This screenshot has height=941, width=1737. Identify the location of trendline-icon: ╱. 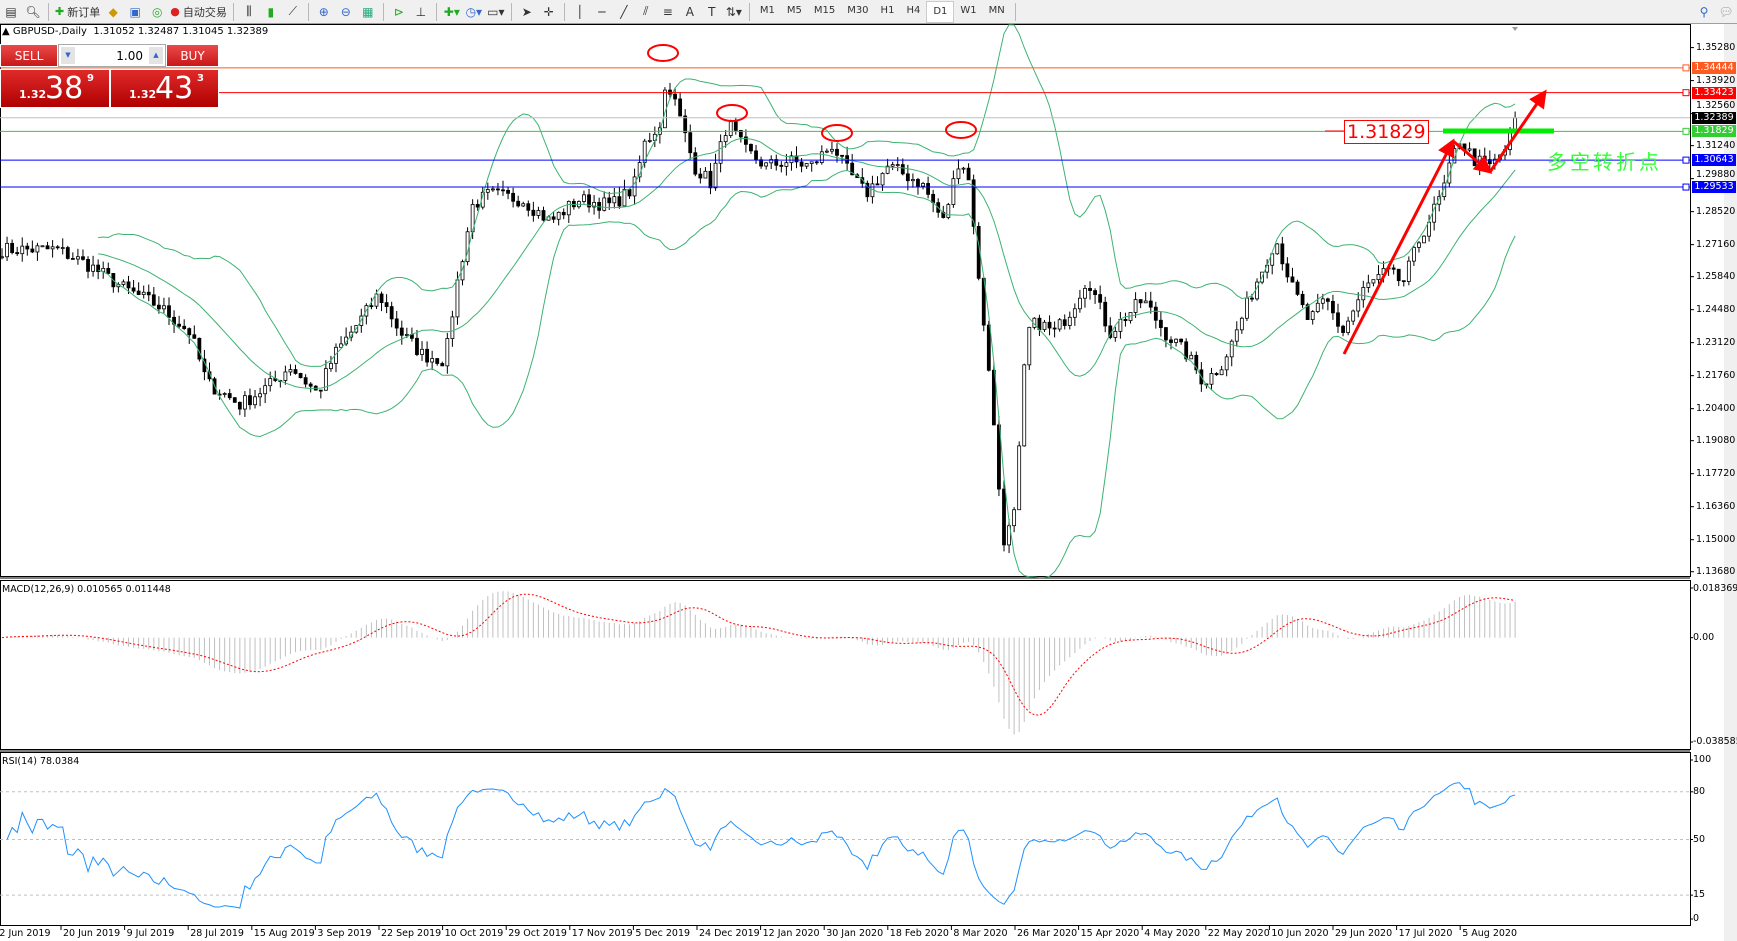
(624, 11).